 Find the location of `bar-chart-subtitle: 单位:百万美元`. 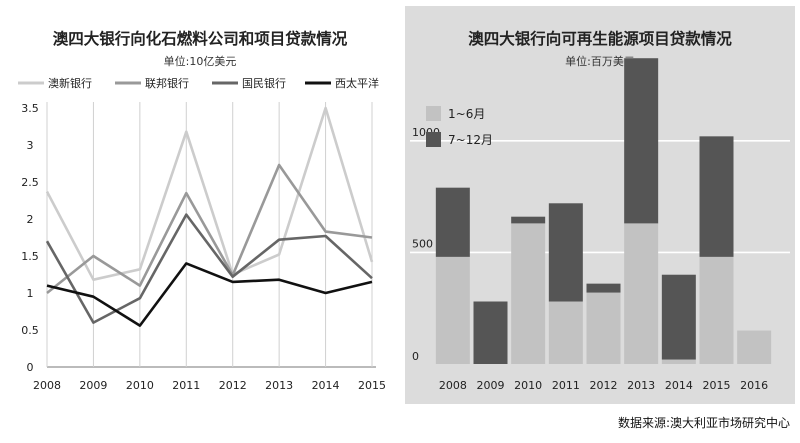

bar-chart-subtitle: 单位:百万美元 is located at coordinates (600, 61).